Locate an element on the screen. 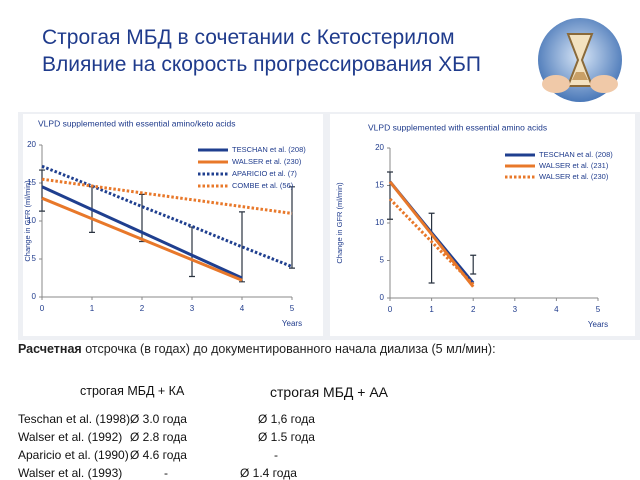  table-cell: Teschan et al. (1998) is located at coordinates (74, 419).